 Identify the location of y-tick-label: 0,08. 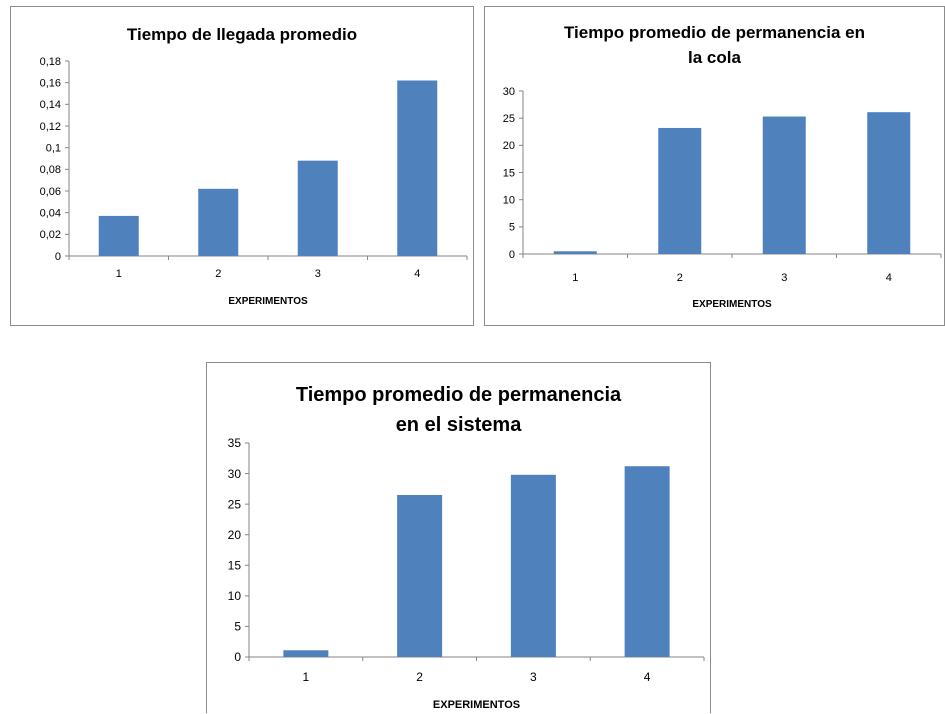
(50, 170).